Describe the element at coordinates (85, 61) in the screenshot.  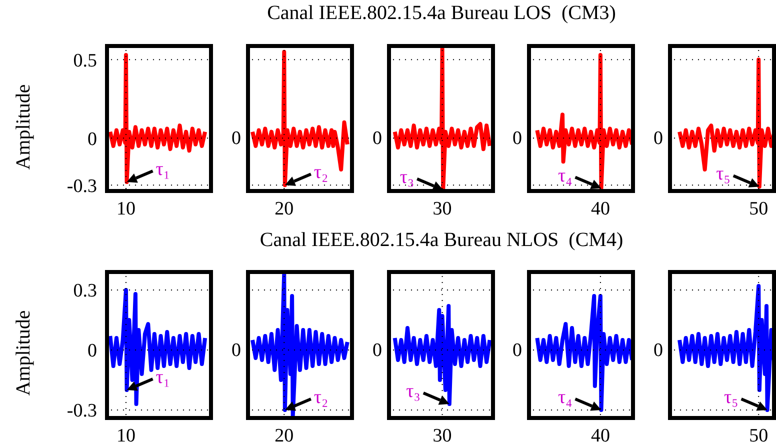
I see `y-tick-label: 0.5` at that location.